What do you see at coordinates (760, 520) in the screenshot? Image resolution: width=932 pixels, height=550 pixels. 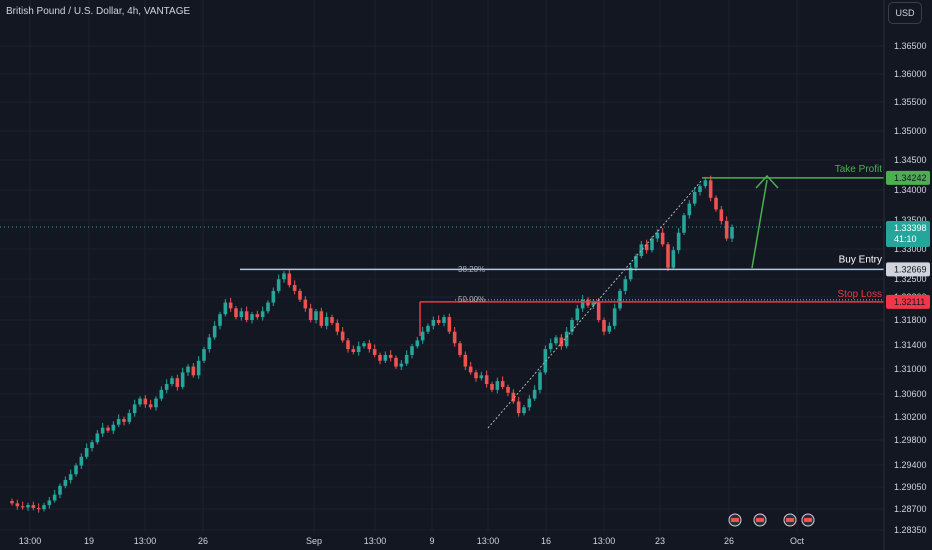 I see `event-flag-icon-stripe` at bounding box center [760, 520].